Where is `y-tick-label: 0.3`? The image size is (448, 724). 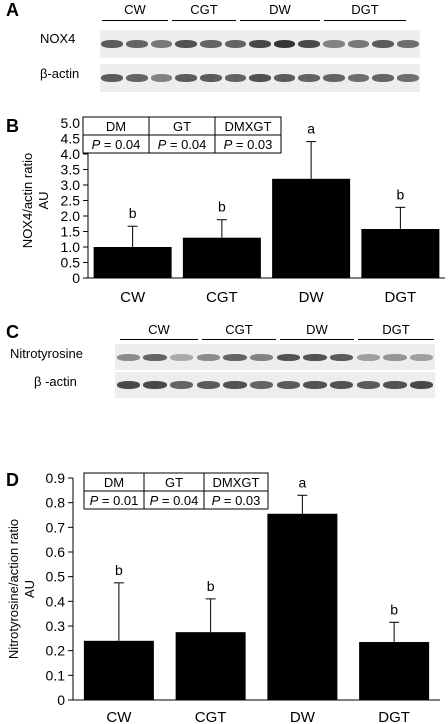
y-tick-label: 0.3 is located at coordinates (56, 626).